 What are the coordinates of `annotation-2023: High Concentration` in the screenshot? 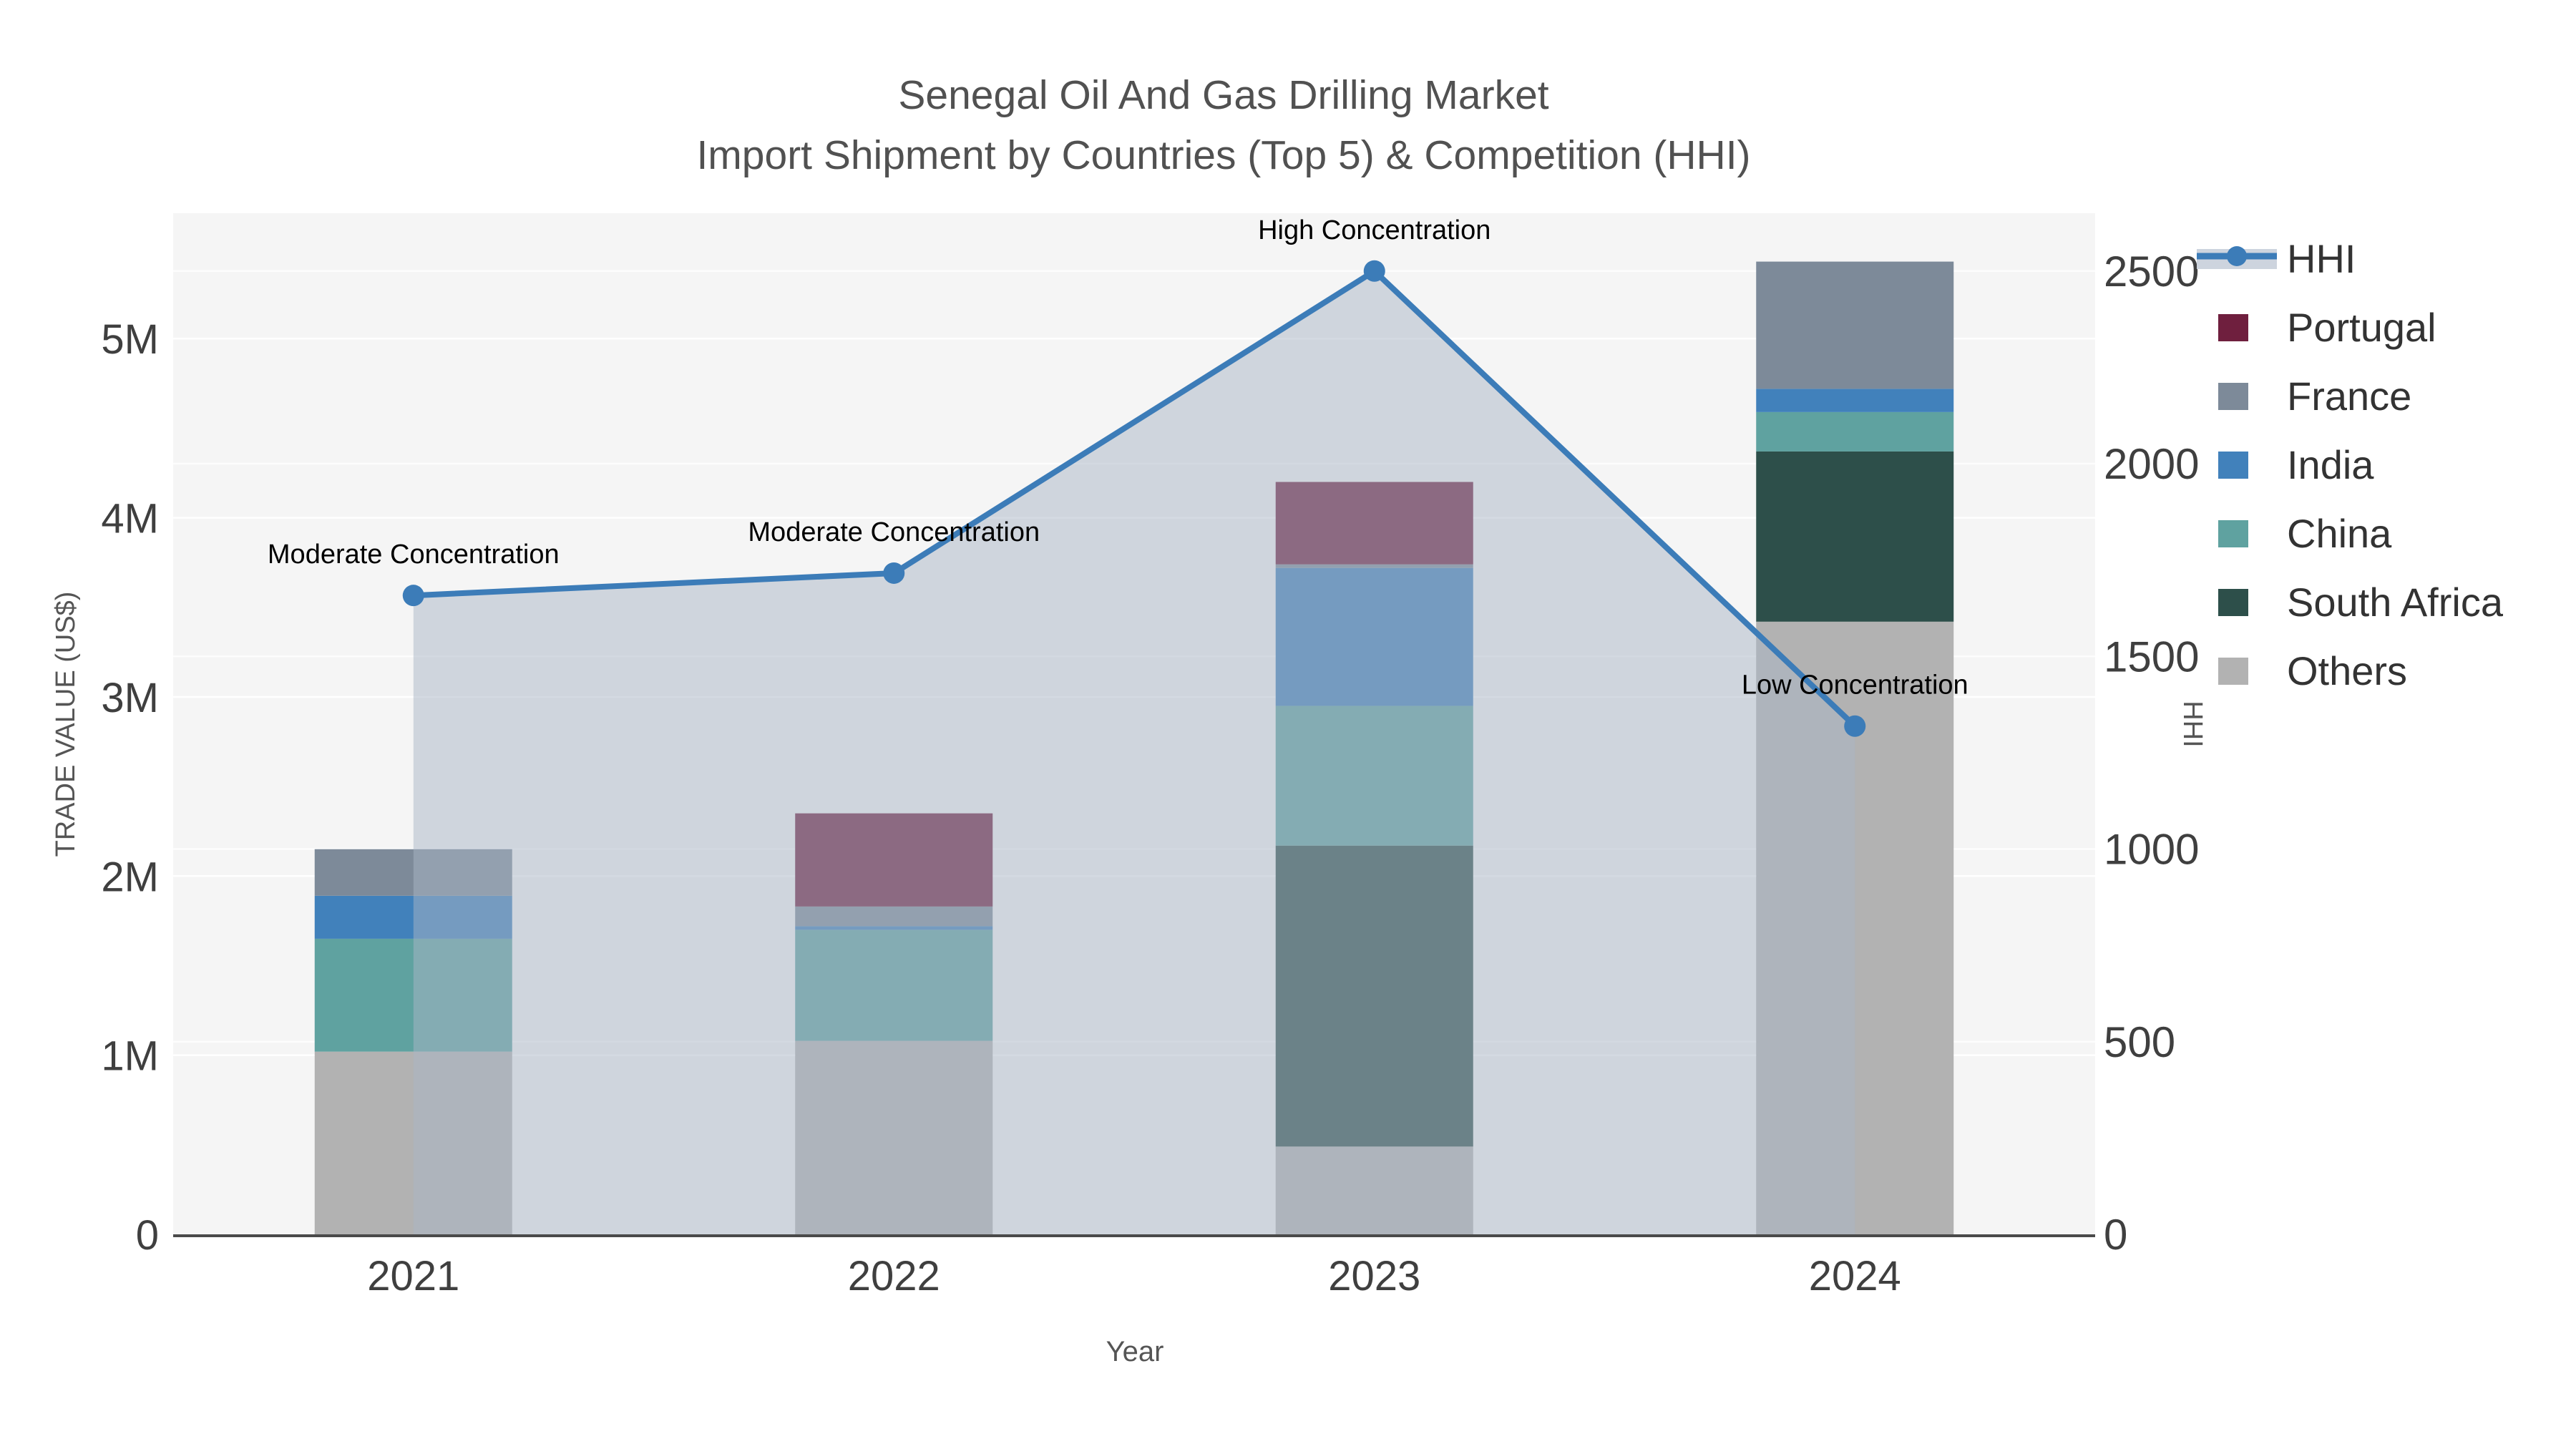 It's located at (1374, 230).